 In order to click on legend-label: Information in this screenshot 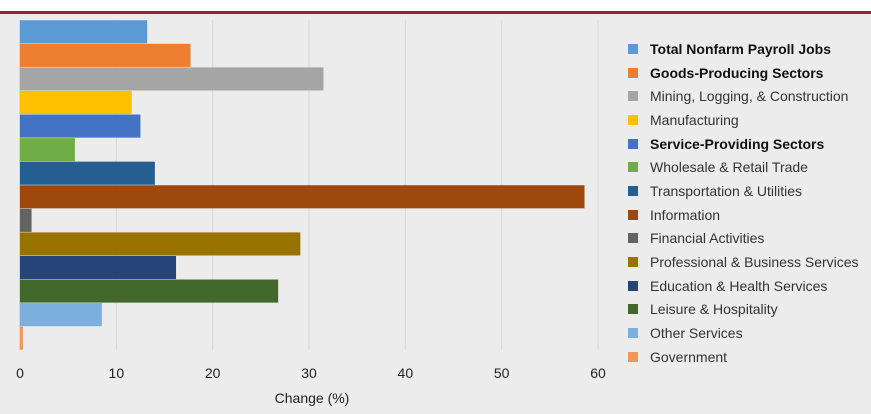, I will do `click(685, 214)`.